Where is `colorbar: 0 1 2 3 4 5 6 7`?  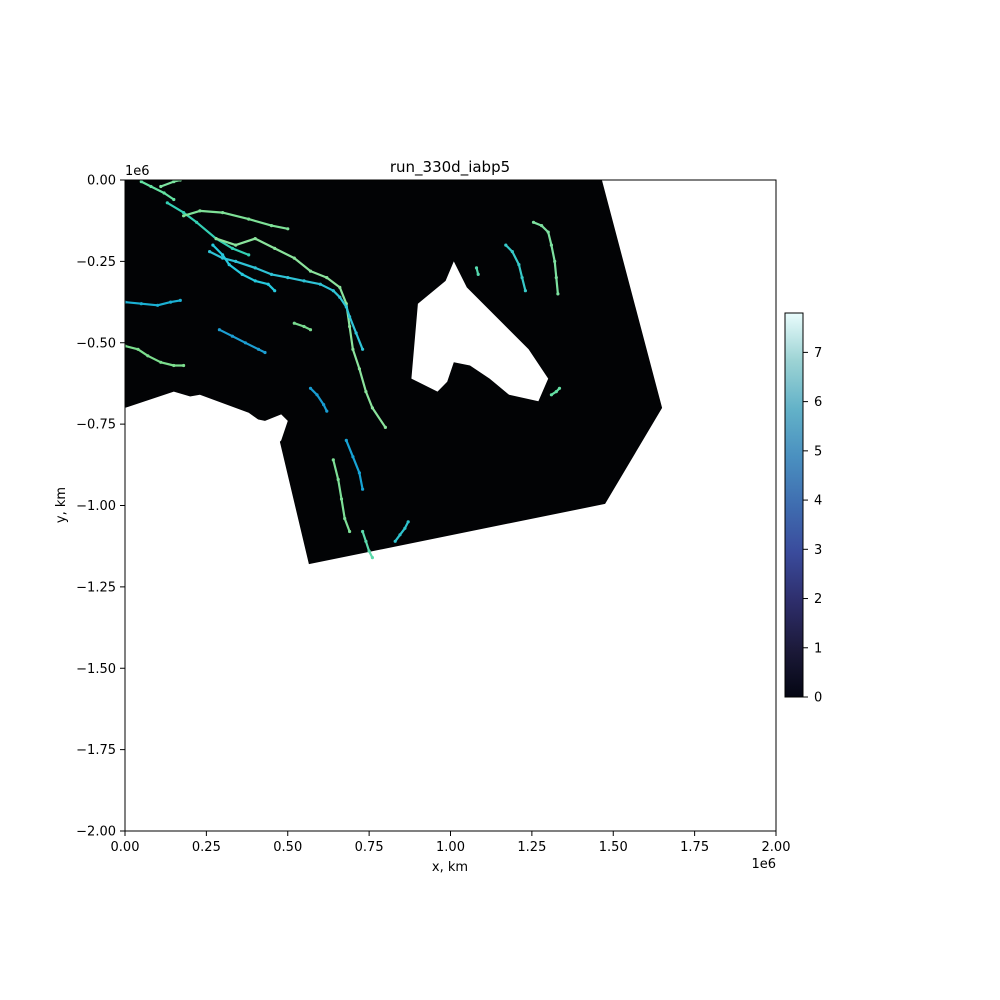 colorbar: 0 1 2 3 4 5 6 7 is located at coordinates (803, 509).